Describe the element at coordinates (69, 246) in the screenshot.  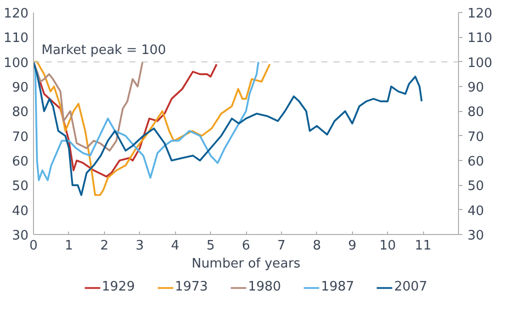
I see `x-tick-label: 1` at that location.